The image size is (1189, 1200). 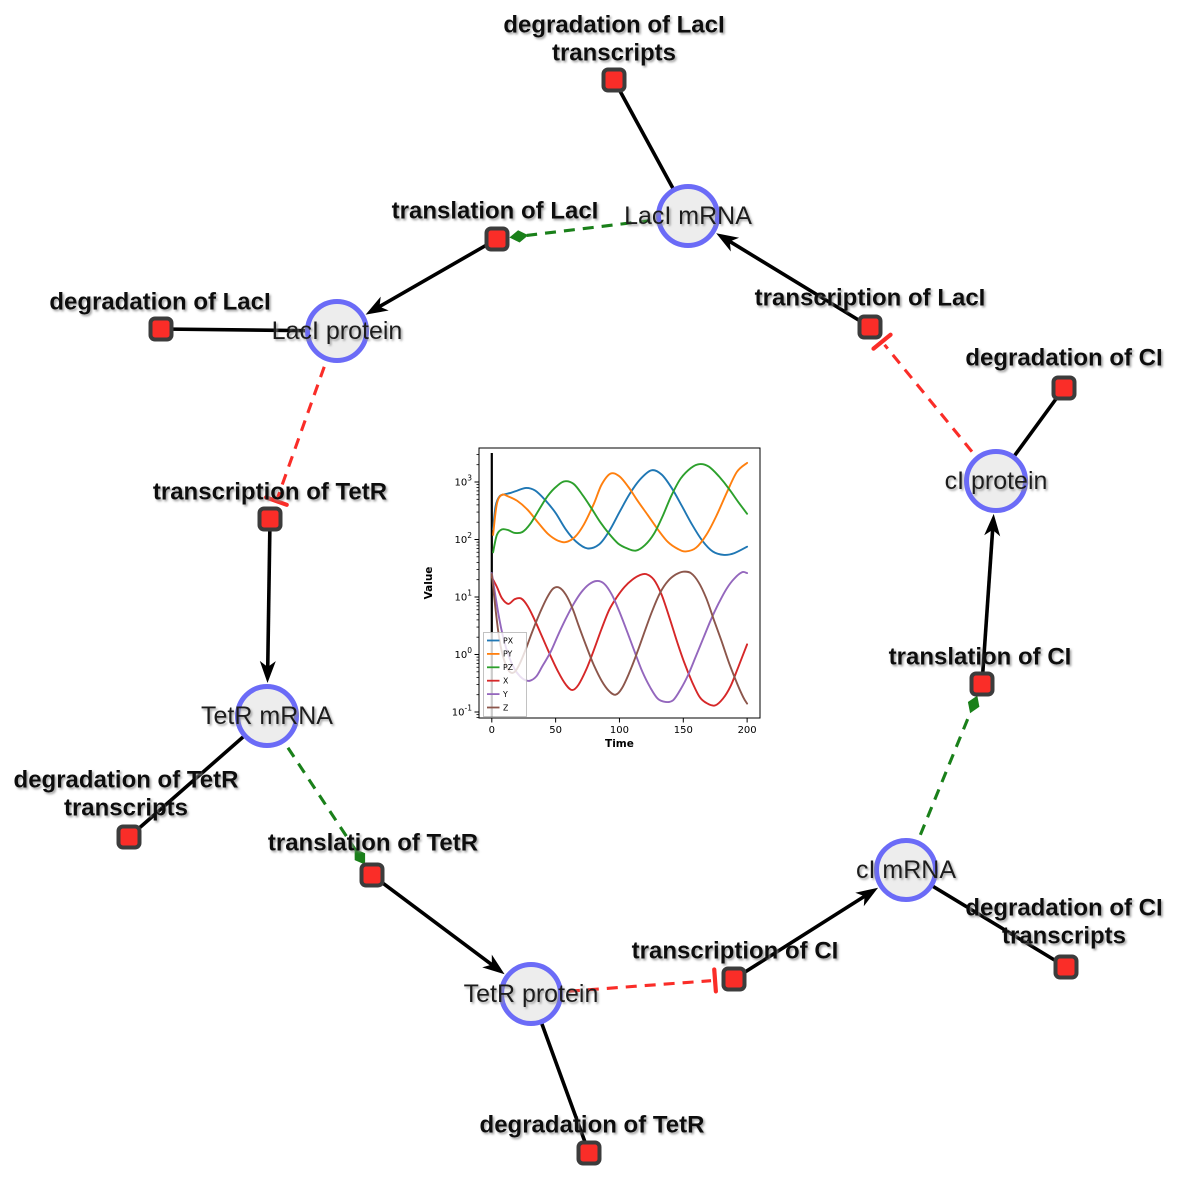 I want to click on reaction-node-translation-laci, so click(x=497, y=239).